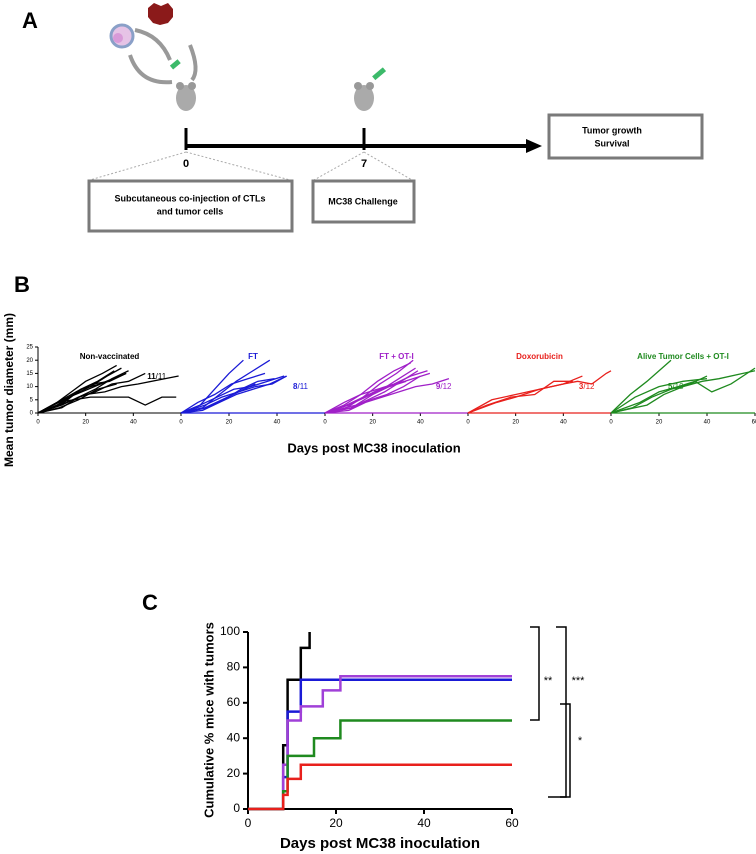 Image resolution: width=756 pixels, height=854 pixels. I want to click on incidence-total: /10, so click(678, 386).